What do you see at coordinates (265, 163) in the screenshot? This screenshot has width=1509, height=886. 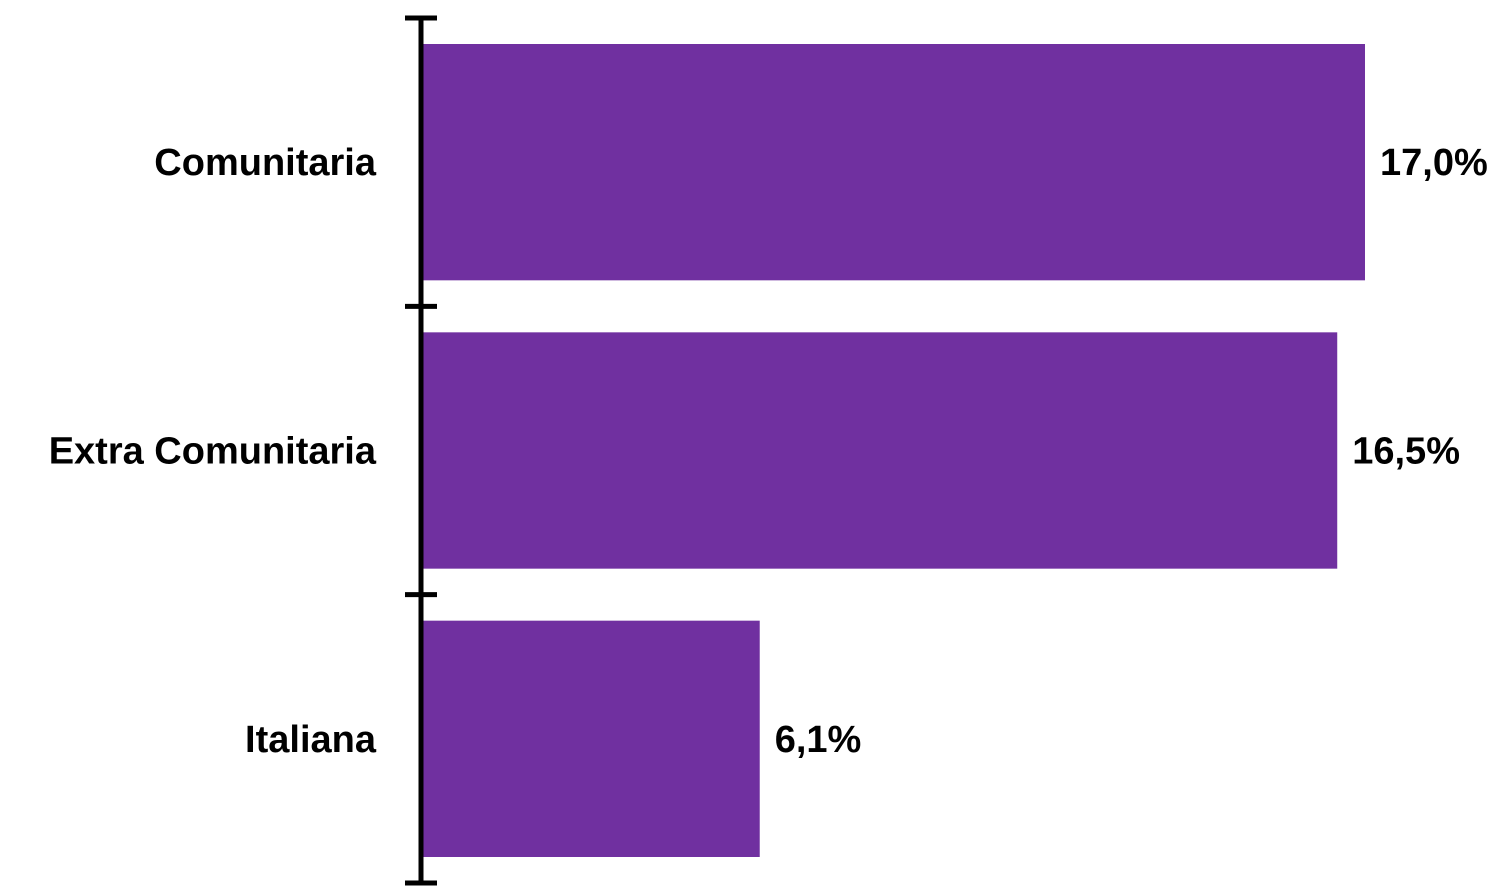 I see `category-label-comunitaria: Comunitaria` at bounding box center [265, 163].